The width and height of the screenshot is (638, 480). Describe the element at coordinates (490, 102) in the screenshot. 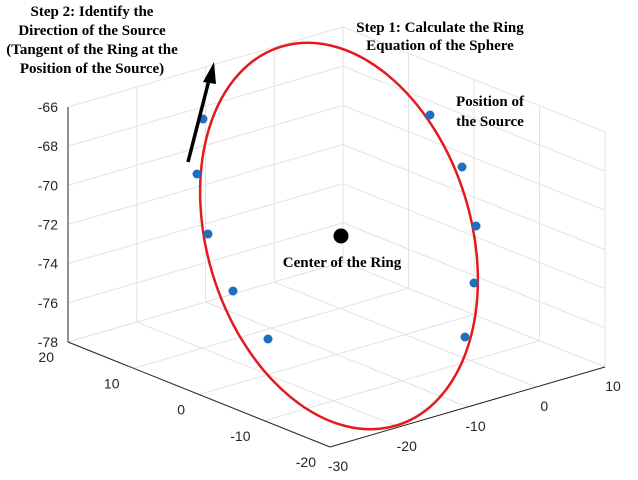

I see `annotation: Position of` at that location.